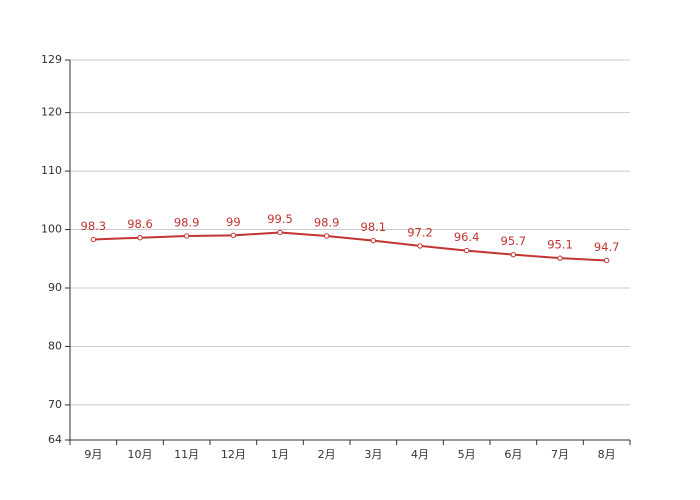 The width and height of the screenshot is (700, 500). Describe the element at coordinates (560, 245) in the screenshot. I see `value-label: 95.1` at that location.